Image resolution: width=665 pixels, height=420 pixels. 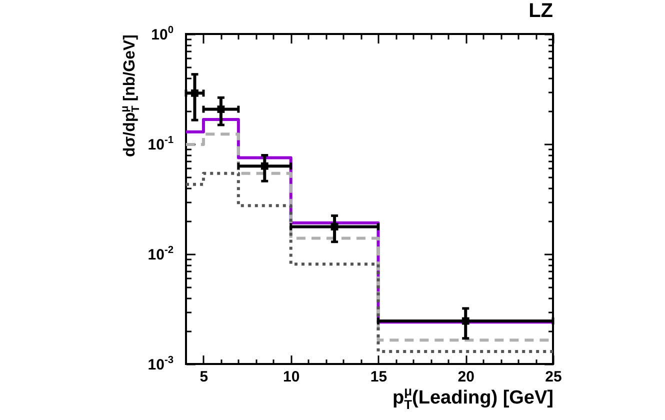 What do you see at coordinates (162, 34) in the screenshot?
I see `y-tick-label: 10$^{0}$` at bounding box center [162, 34].